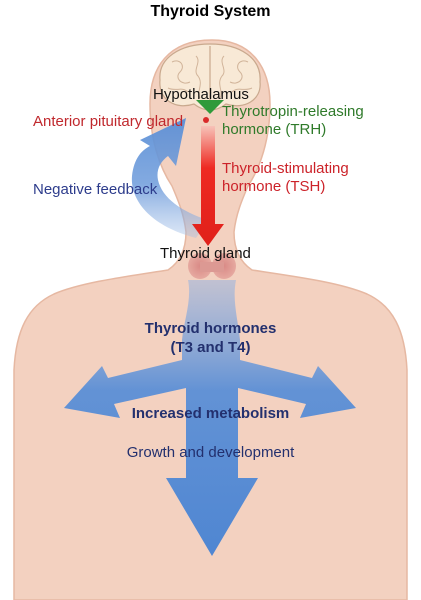 This screenshot has width=421, height=600. Describe the element at coordinates (274, 186) in the screenshot. I see `tsh-label-line2: hormone (TSH)` at that location.